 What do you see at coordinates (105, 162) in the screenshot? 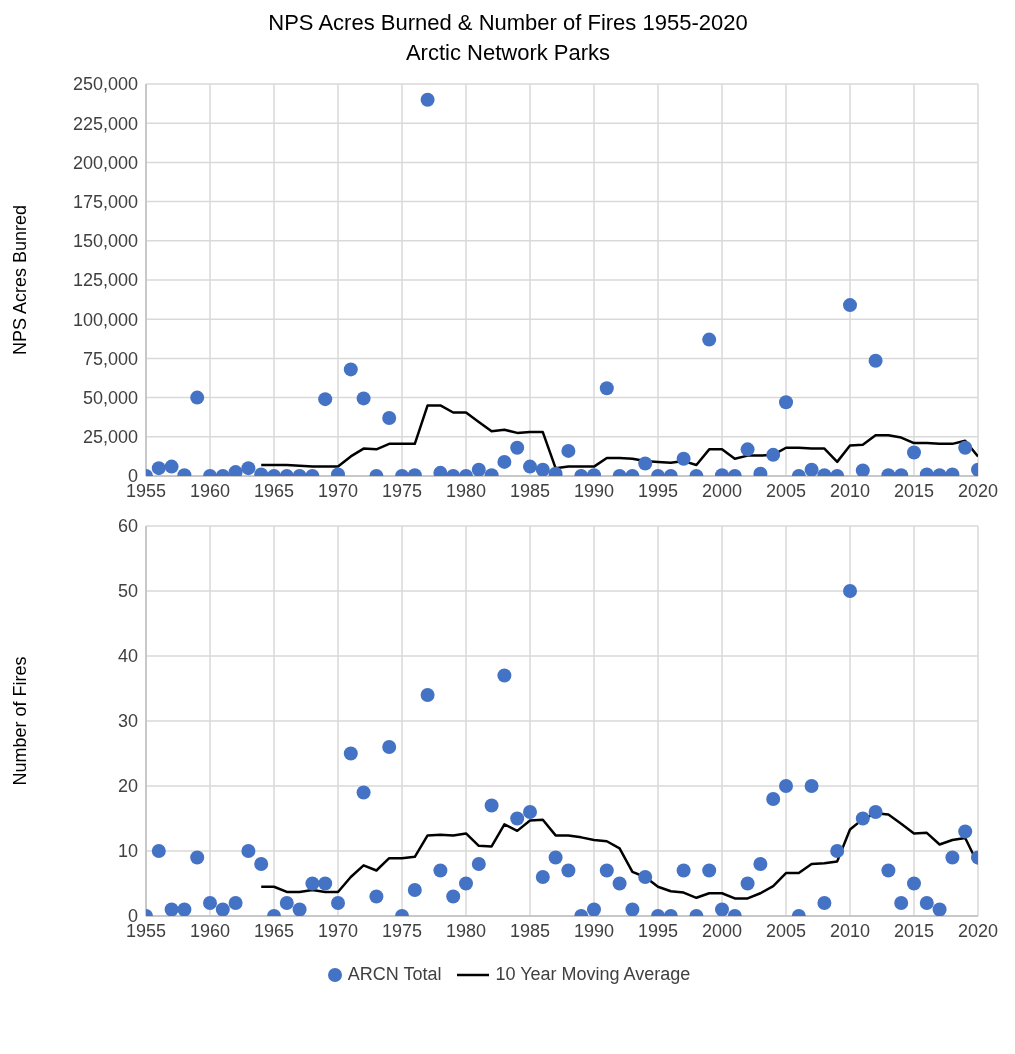
I see `y-tick-label: 200,000` at bounding box center [105, 162].